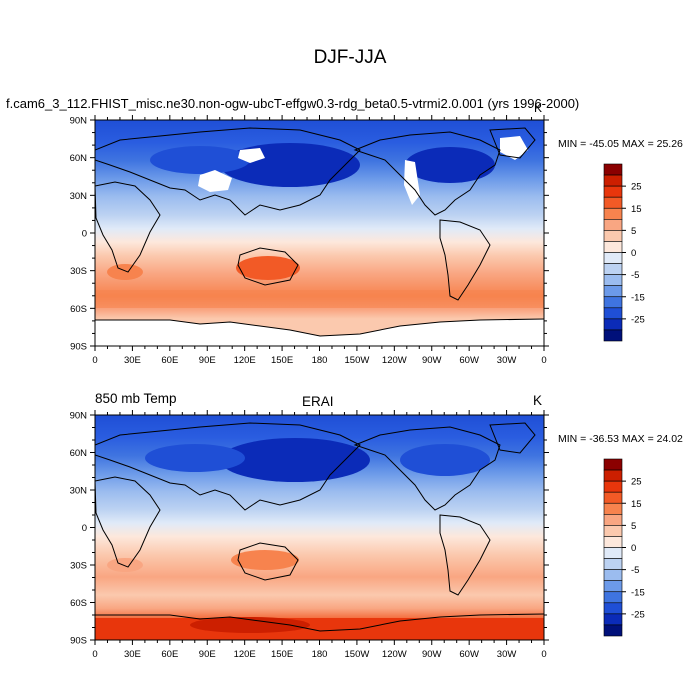  Describe the element at coordinates (394, 360) in the screenshot. I see `panel1-xtick-label: 120W` at that location.